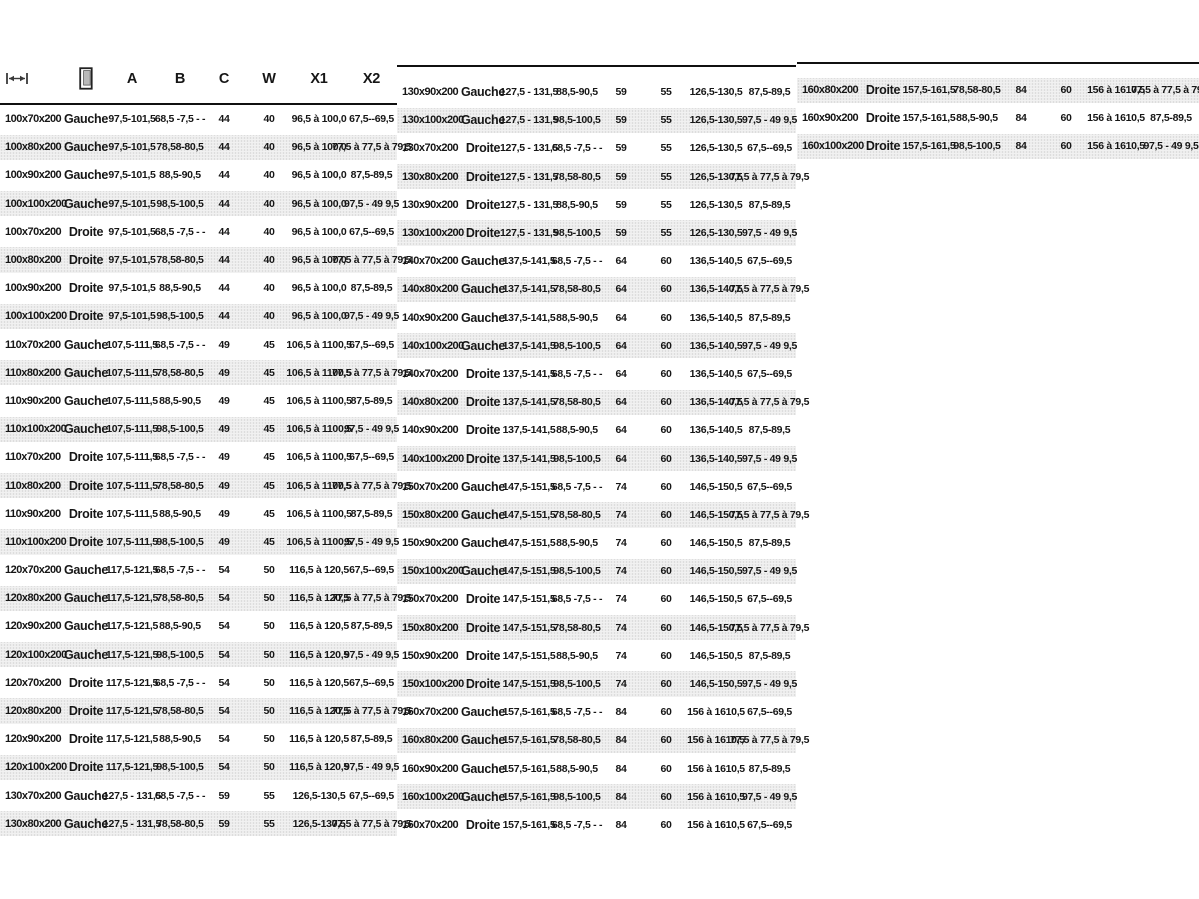 The image size is (1199, 899). What do you see at coordinates (430, 430) in the screenshot?
I see `cell-size: 140x90x200` at bounding box center [430, 430].